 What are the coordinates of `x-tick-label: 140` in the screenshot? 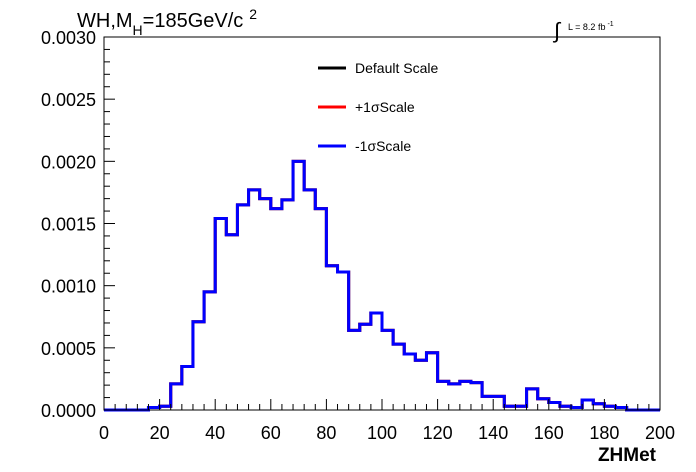 It's located at (493, 433).